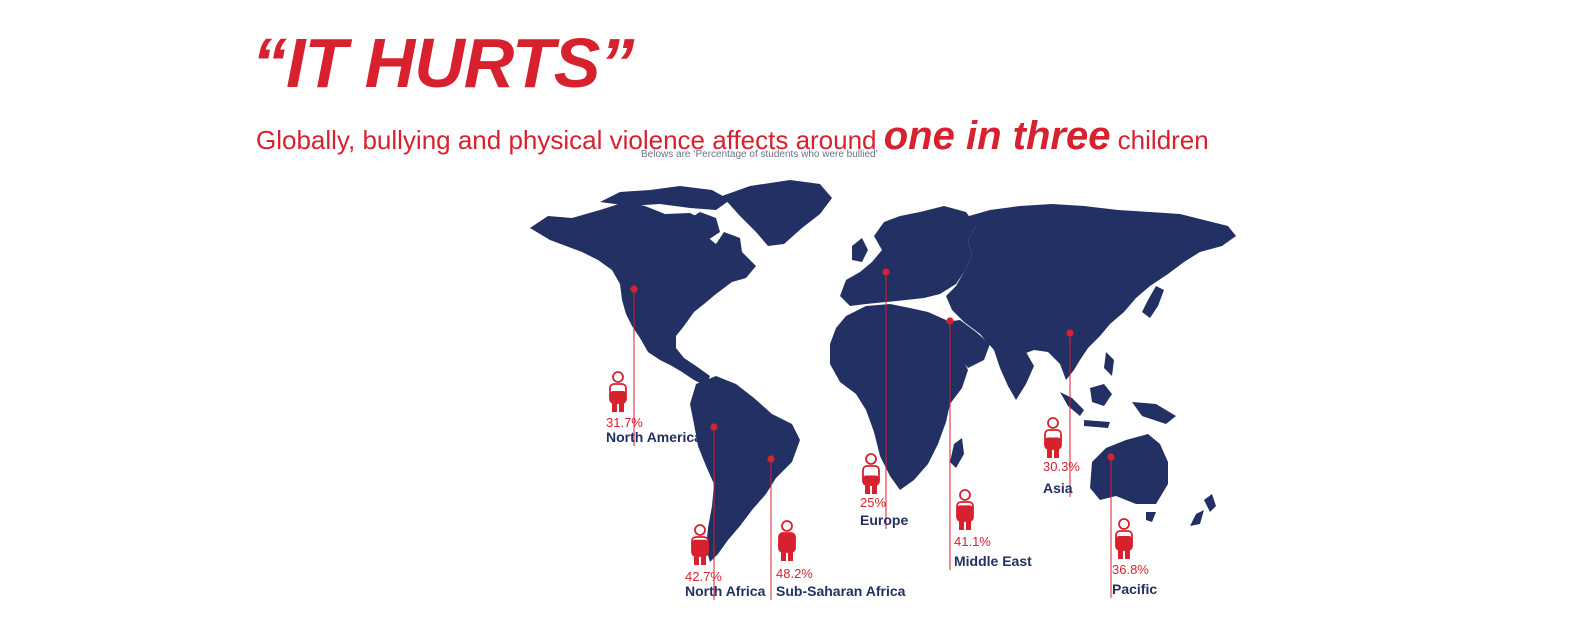  What do you see at coordinates (654, 365) in the screenshot?
I see `north-america-marker: 31.7%North America` at bounding box center [654, 365].